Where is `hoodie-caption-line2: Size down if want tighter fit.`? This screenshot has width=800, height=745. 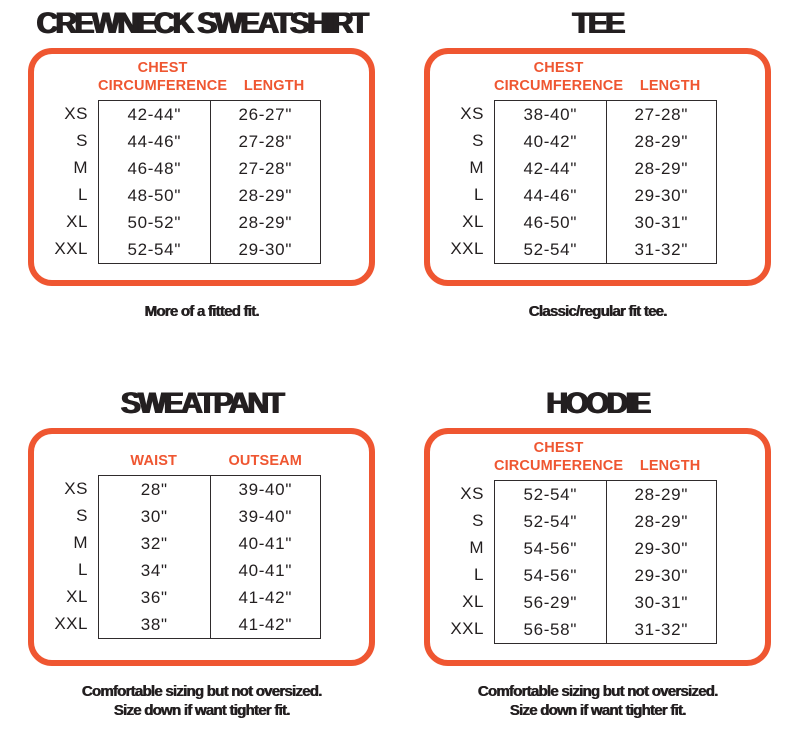
hoodie-caption-line2: Size down if want tighter fit. is located at coordinates (598, 710).